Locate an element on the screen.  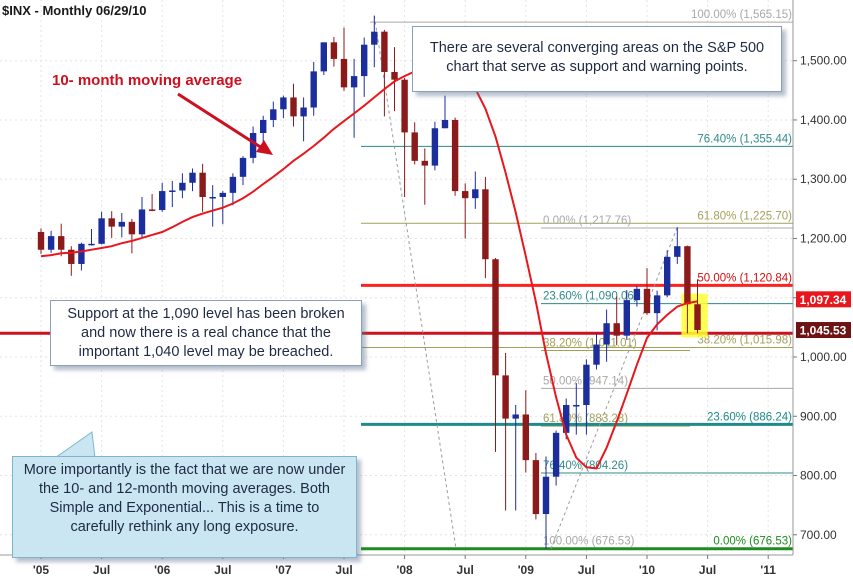
ma-arrow is located at coordinates (225, 123).